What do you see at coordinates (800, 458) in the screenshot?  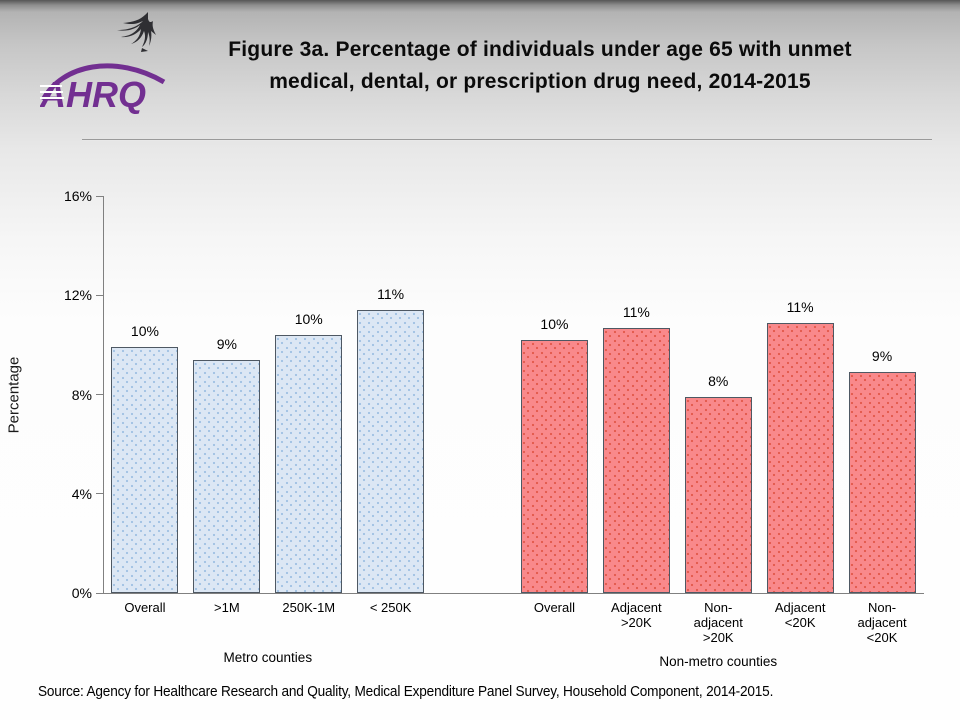 I see `bar-adjacent-<20k` at bounding box center [800, 458].